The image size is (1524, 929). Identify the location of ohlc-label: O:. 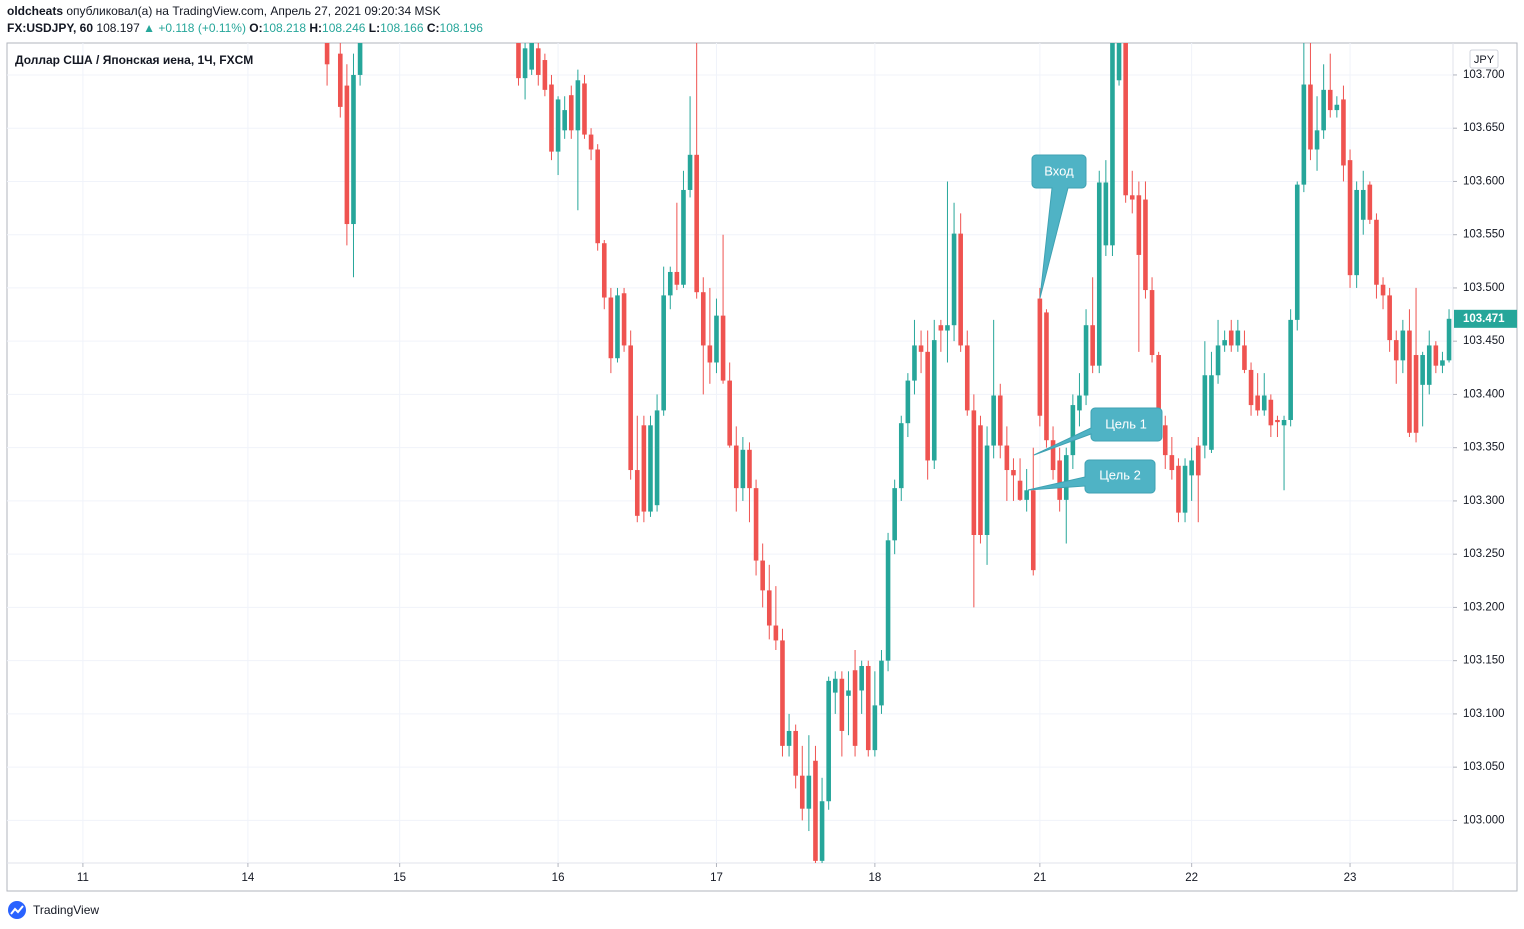
(255, 28).